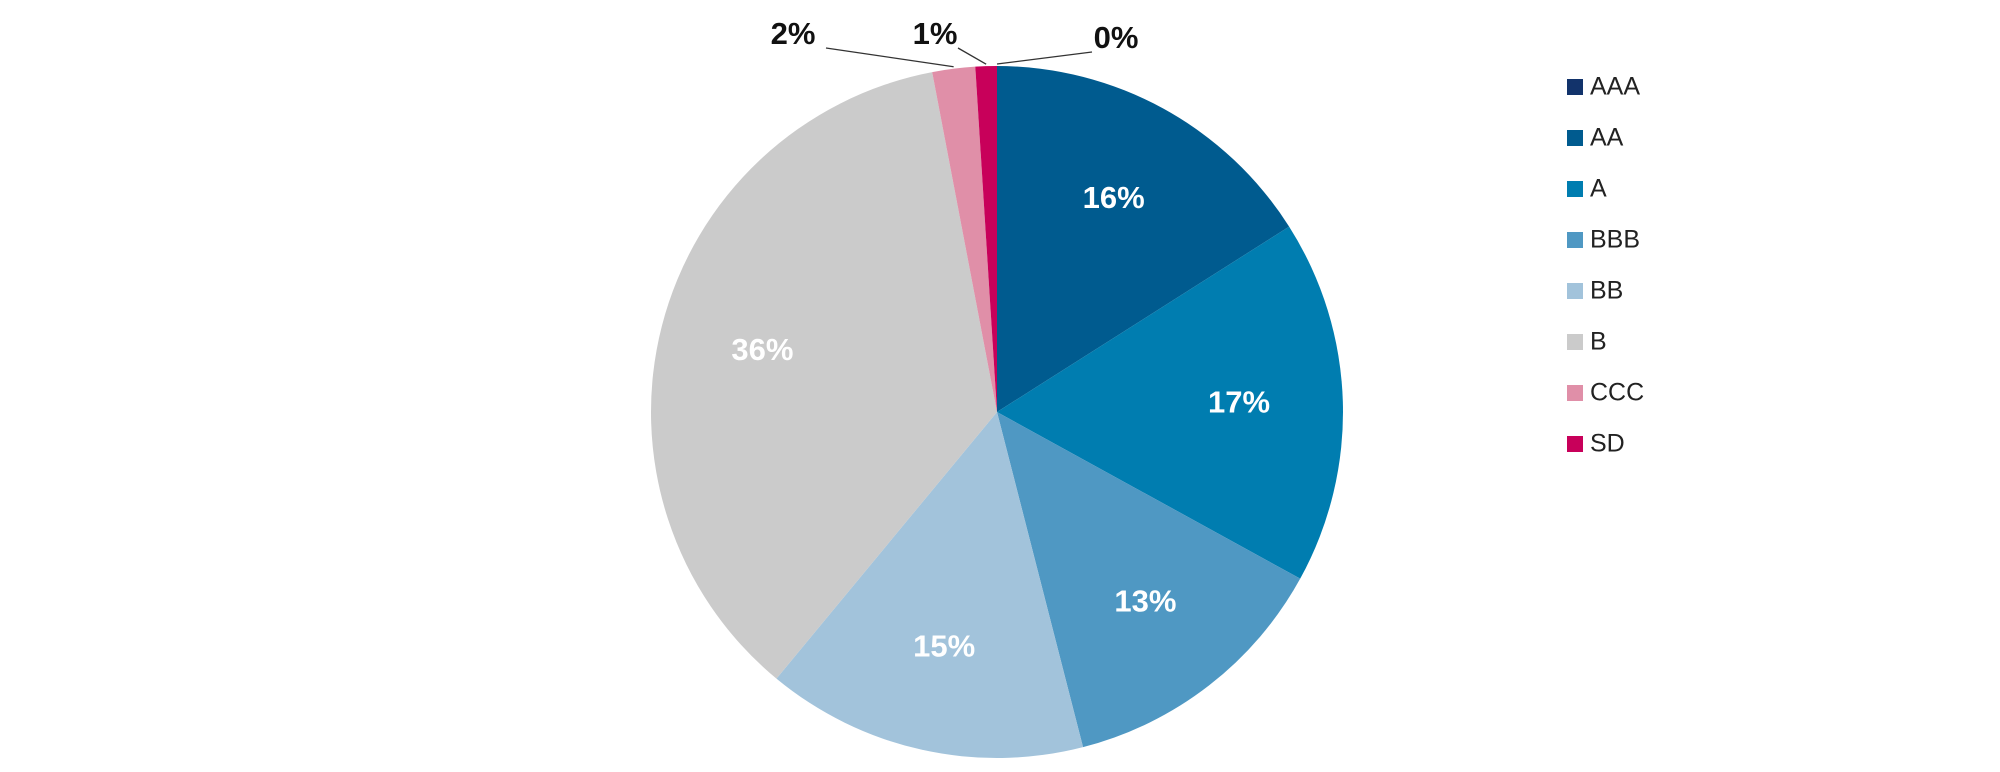  Describe the element at coordinates (1114, 197) in the screenshot. I see `data-label: 16%` at that location.